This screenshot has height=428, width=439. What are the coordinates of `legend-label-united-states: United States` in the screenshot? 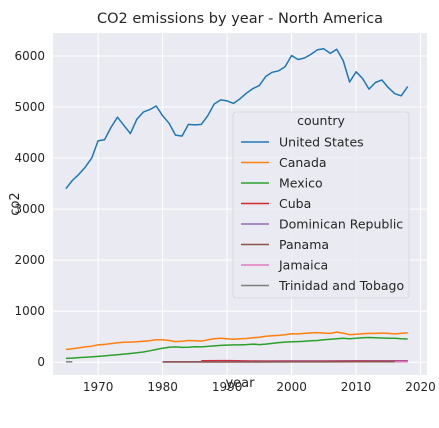 It's located at (321, 142).